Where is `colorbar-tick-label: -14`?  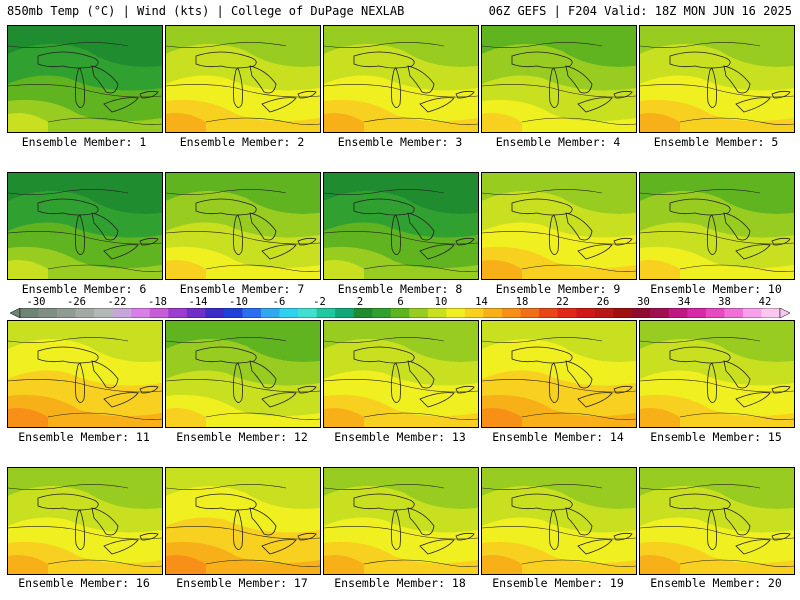 colorbar-tick-label: -14 is located at coordinates (198, 302).